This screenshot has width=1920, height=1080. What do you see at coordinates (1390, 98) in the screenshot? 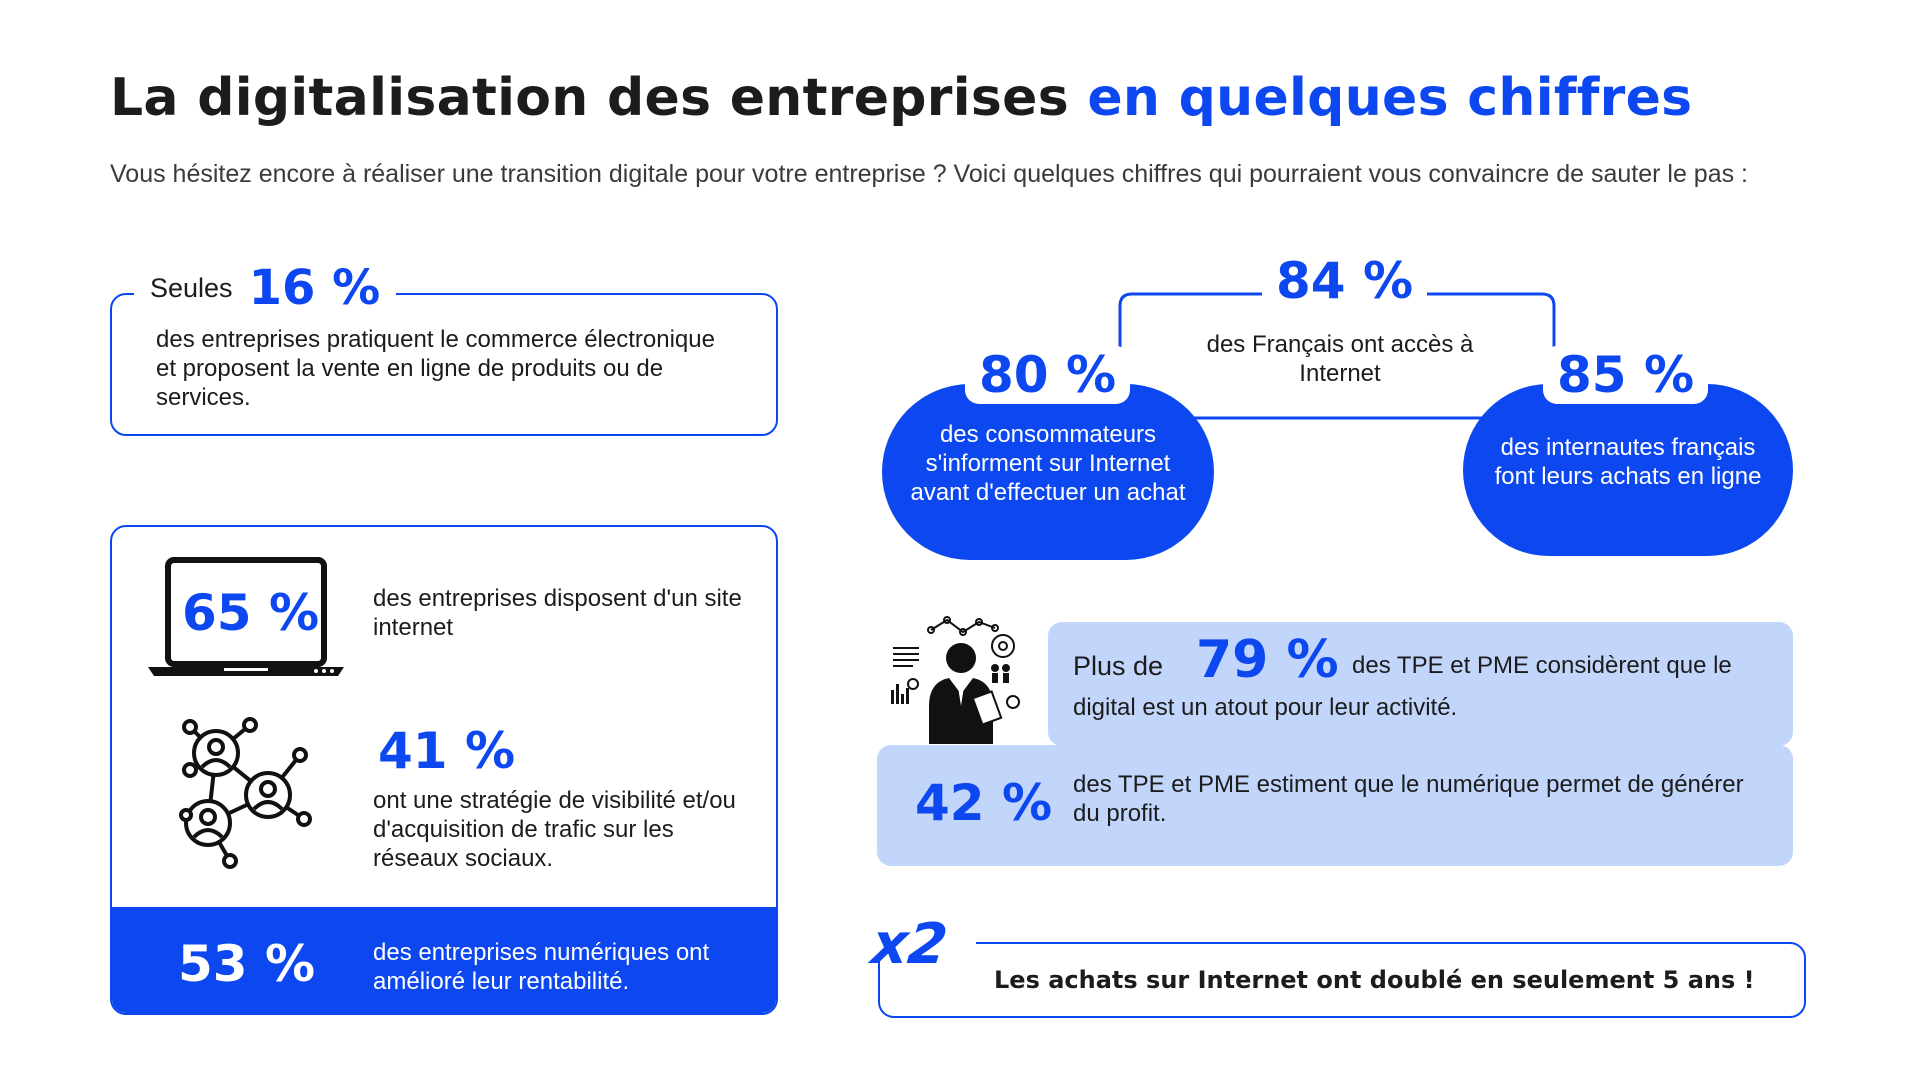
I see `title-highlight: en quelques chiffres` at bounding box center [1390, 98].